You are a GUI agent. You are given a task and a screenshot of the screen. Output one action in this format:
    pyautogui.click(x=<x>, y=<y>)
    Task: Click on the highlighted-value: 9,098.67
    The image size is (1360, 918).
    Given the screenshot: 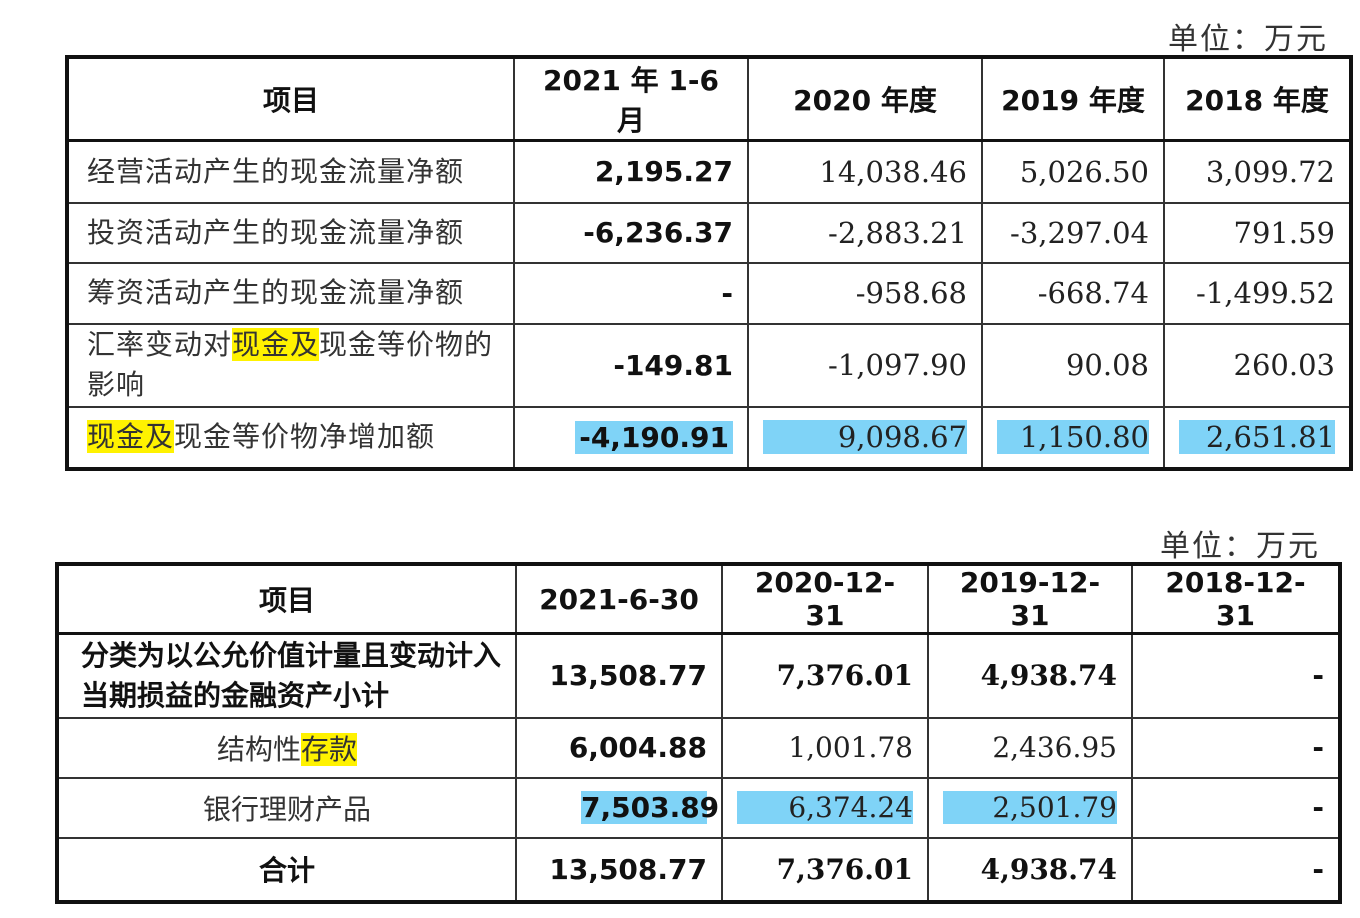 What is the action you would take?
    pyautogui.click(x=865, y=437)
    